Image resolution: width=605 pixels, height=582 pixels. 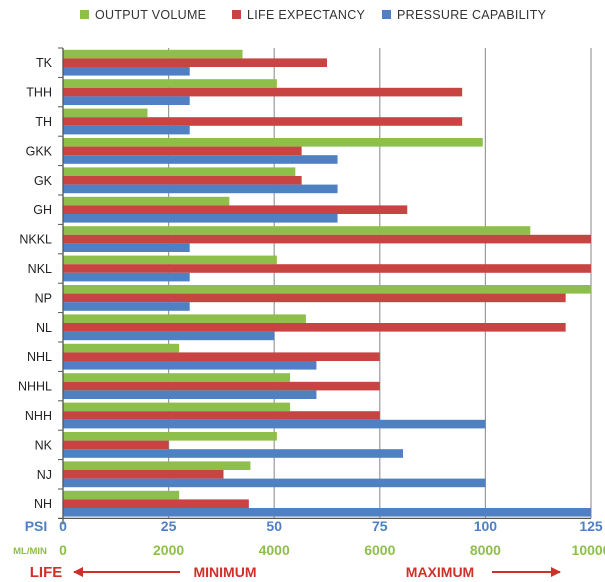 What do you see at coordinates (35, 240) in the screenshot?
I see `category-label-nkkl: NKKL` at bounding box center [35, 240].